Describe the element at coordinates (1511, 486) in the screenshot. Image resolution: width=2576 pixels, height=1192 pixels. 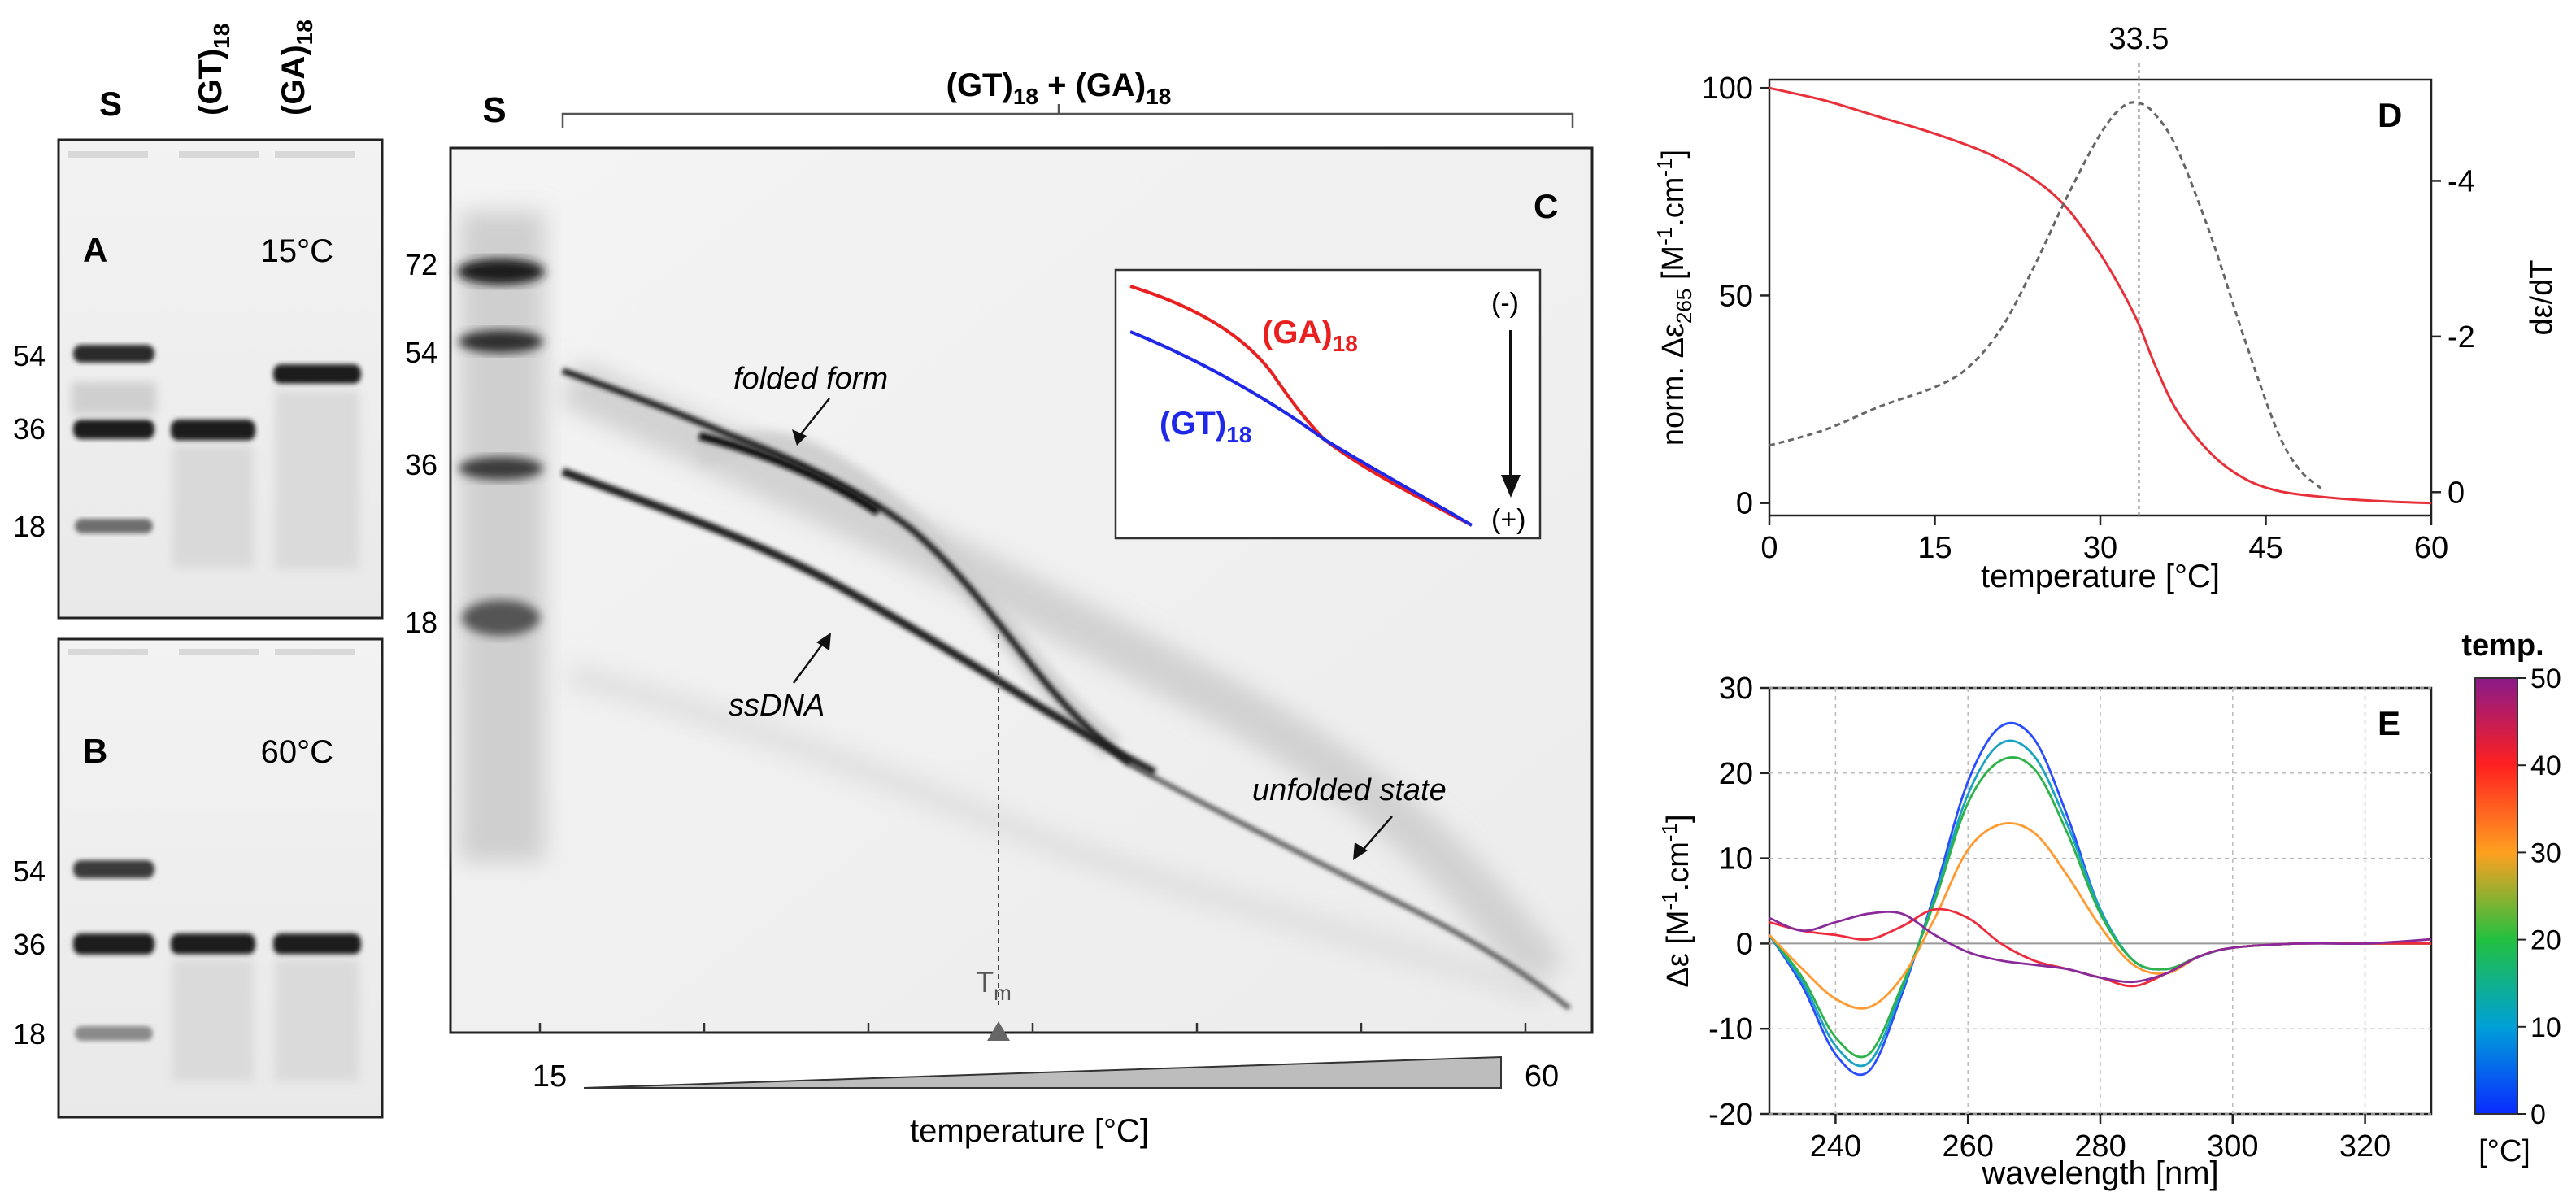
I see `inset-arrow-icon` at that location.